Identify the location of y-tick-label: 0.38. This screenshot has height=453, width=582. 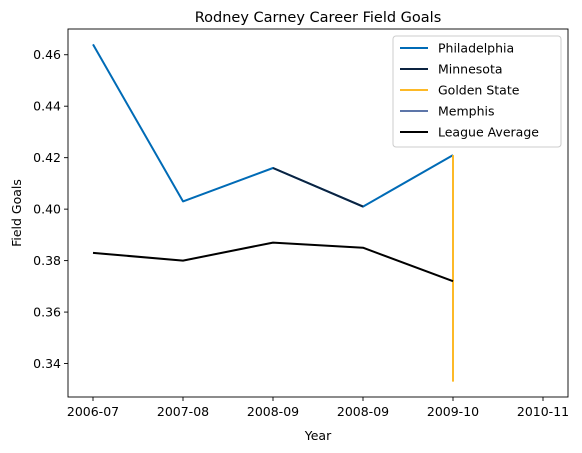
(47, 260).